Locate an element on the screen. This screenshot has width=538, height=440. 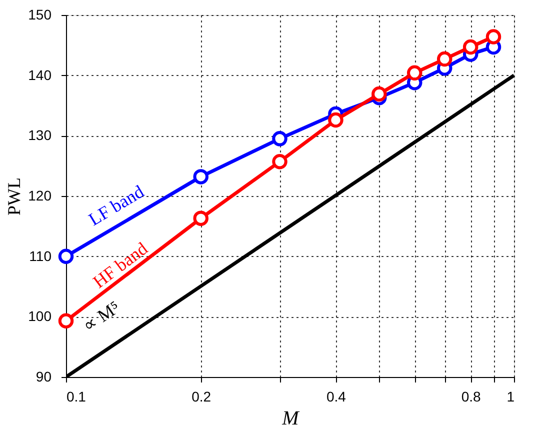
x-tick-label: 0.4 is located at coordinates (336, 396).